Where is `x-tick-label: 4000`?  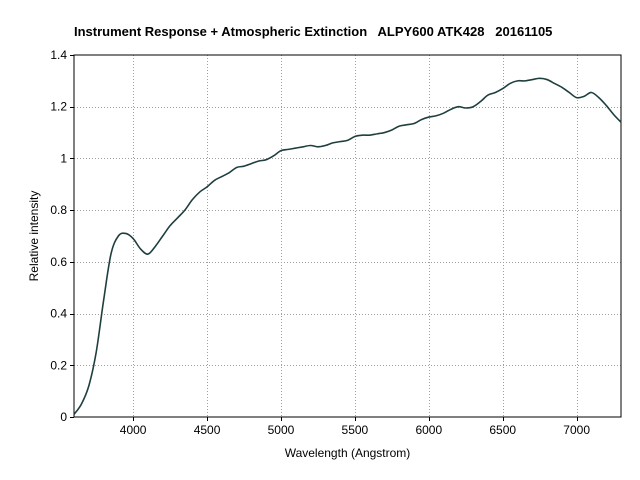
x-tick-label: 4000 is located at coordinates (133, 430).